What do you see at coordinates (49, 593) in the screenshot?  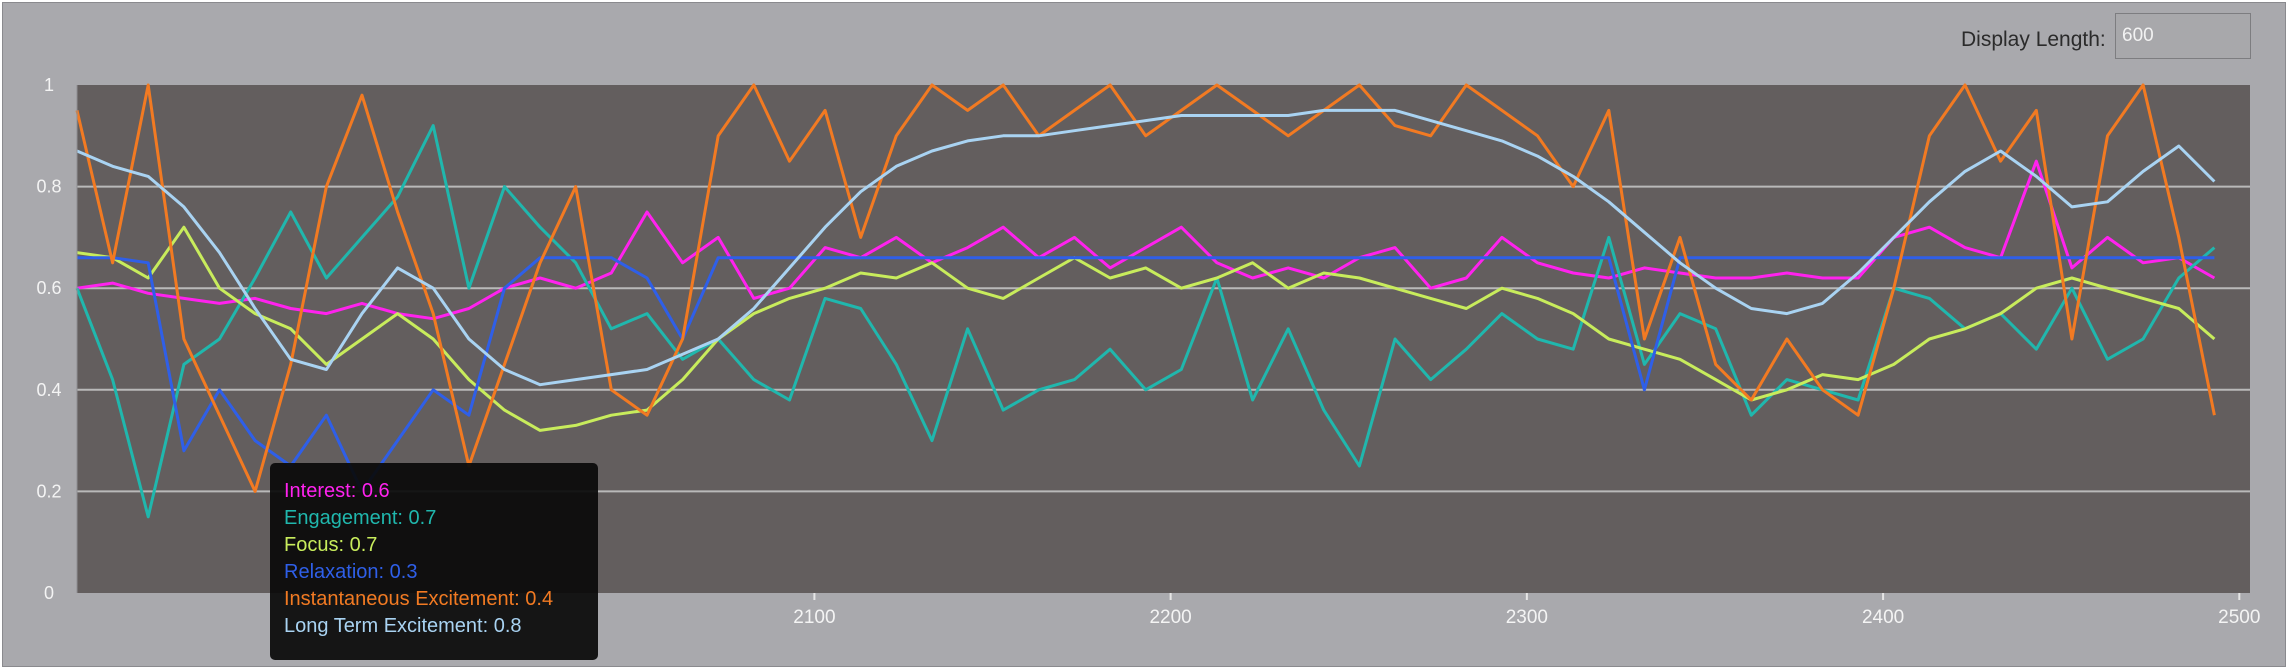 I see `y-tick-label: 0` at bounding box center [49, 593].